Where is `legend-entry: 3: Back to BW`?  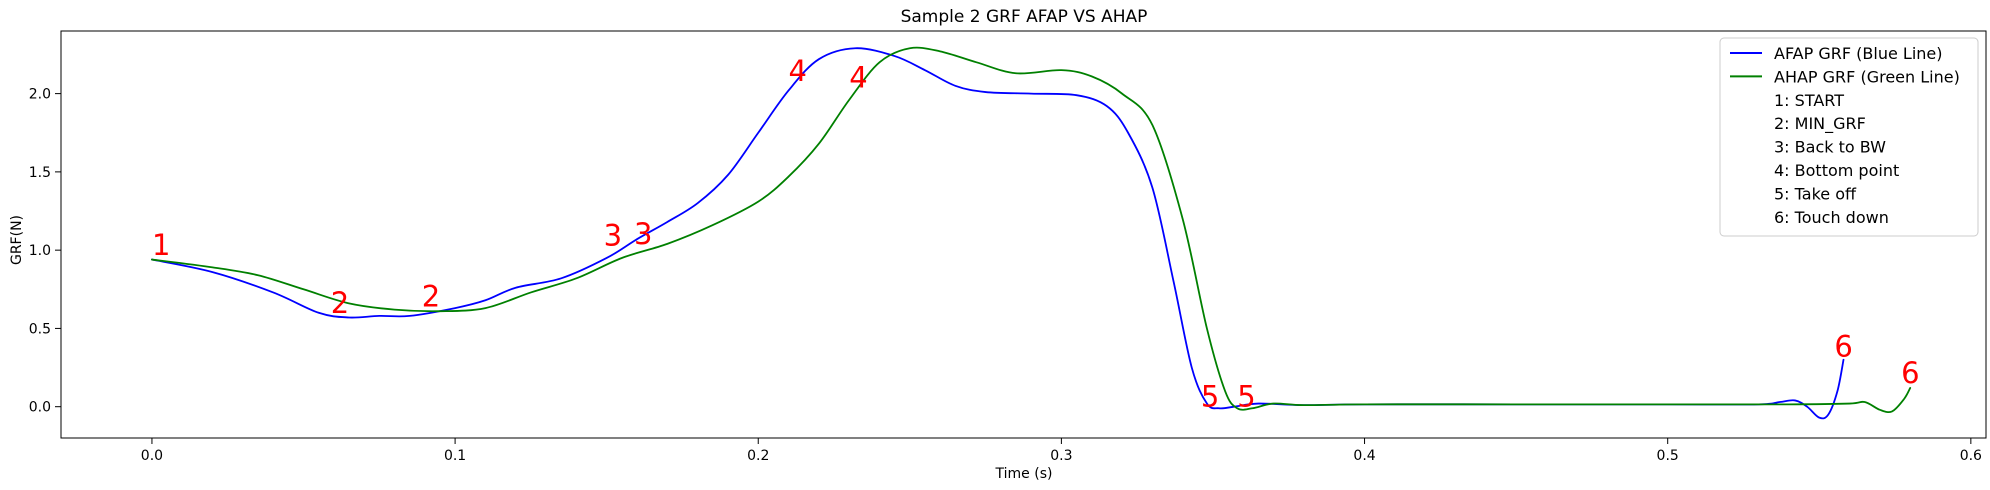
legend-entry: 3: Back to BW is located at coordinates (1830, 147).